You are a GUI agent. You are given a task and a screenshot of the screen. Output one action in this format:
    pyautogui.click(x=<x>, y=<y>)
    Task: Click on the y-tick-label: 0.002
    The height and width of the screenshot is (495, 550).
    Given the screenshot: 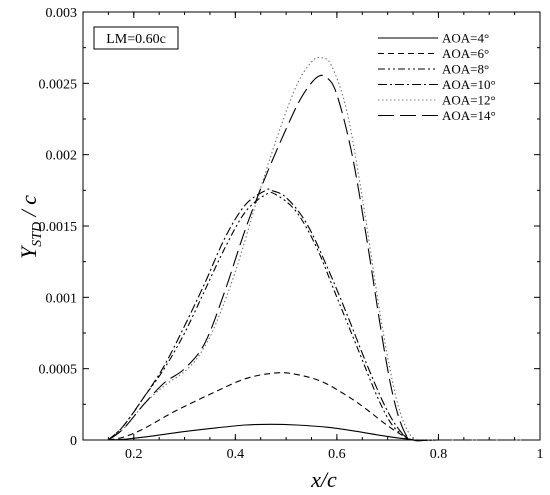 What is the action you would take?
    pyautogui.click(x=62, y=156)
    